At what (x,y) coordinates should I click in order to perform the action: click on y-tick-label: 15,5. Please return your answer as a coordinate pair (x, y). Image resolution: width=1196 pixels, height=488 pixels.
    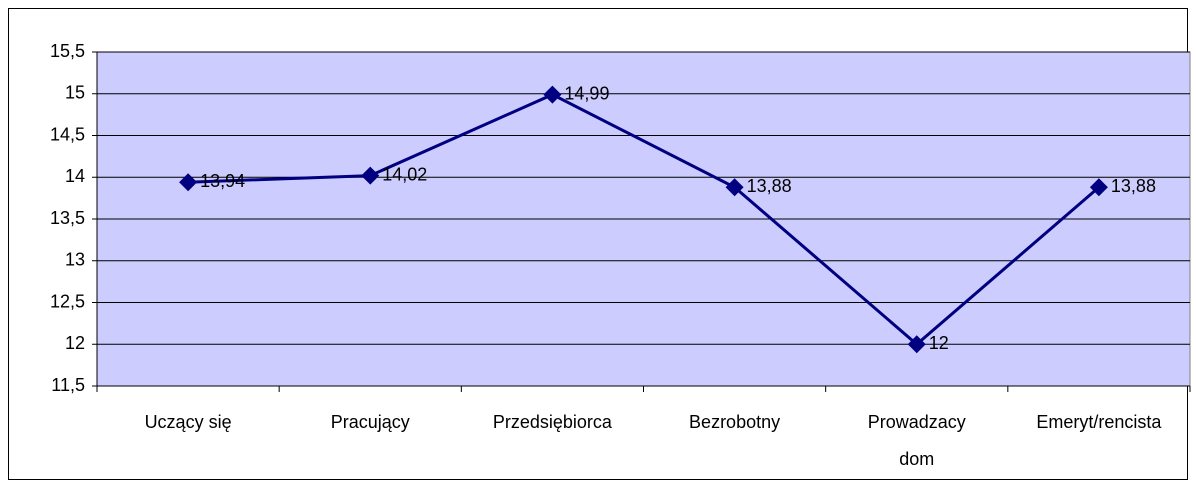
    Looking at the image, I should click on (67, 51).